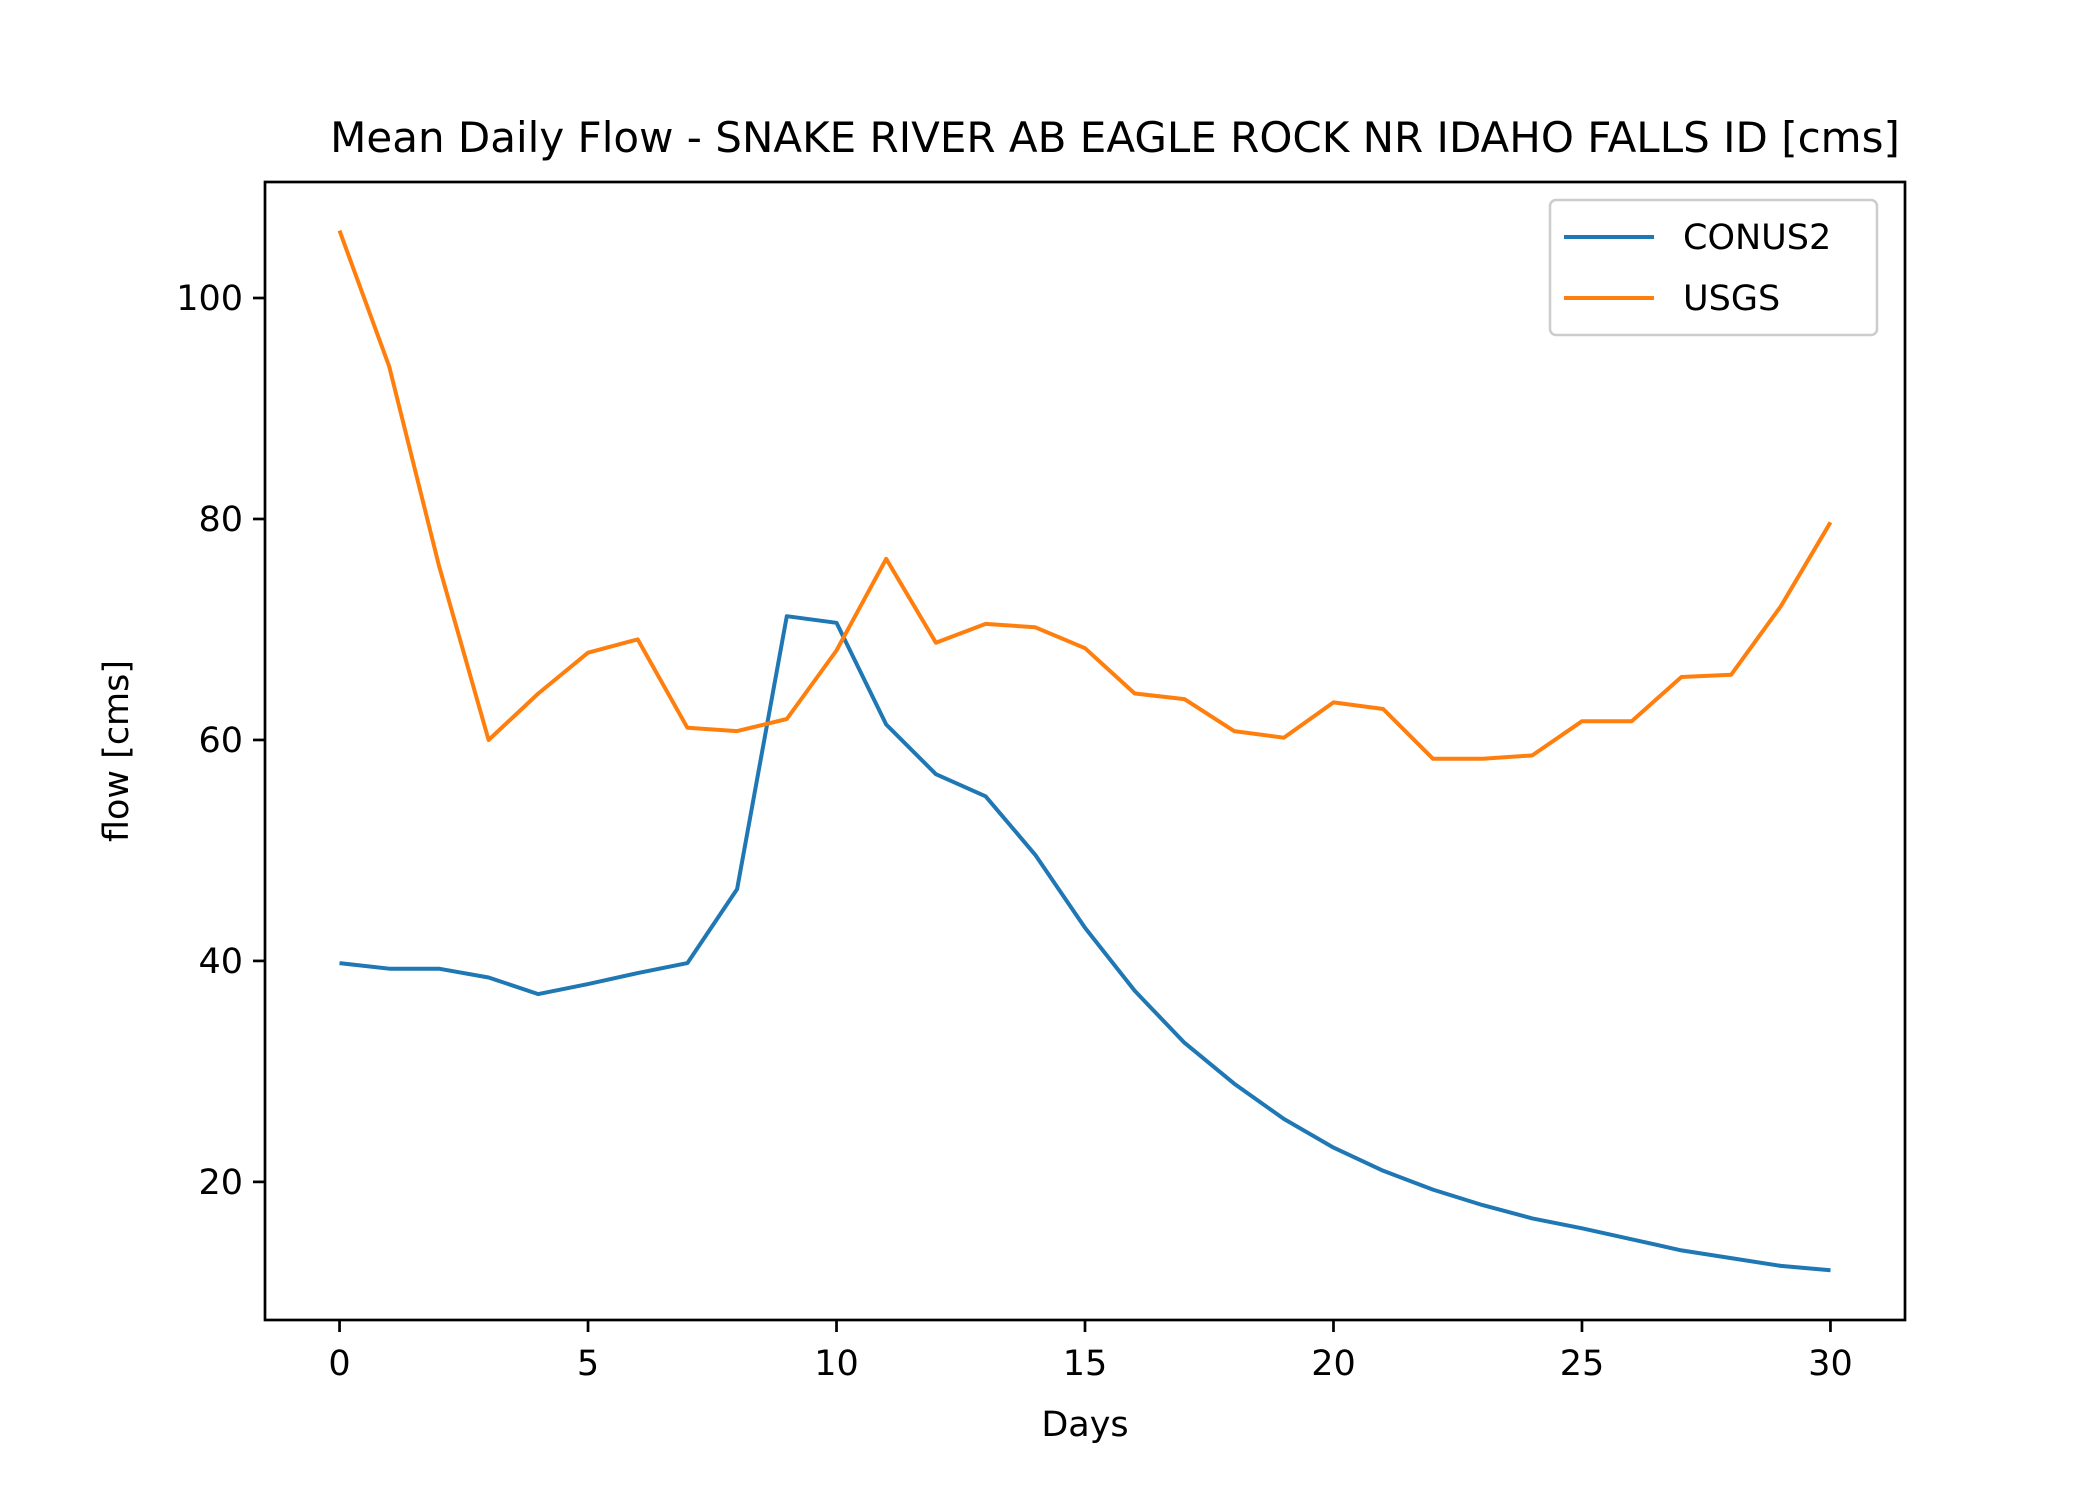 This screenshot has width=2100, height=1500. I want to click on x-tick-label: 5, so click(588, 1364).